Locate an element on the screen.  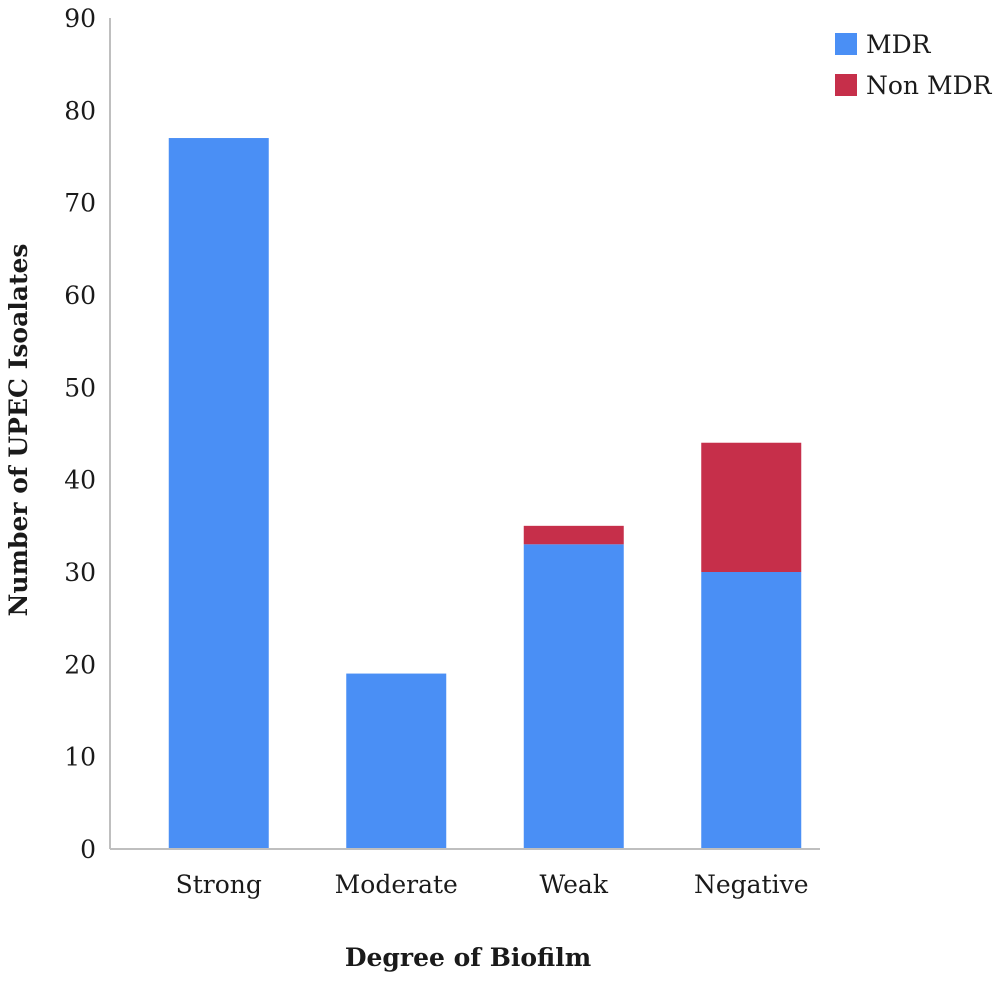
legend-label: MDR is located at coordinates (899, 44).